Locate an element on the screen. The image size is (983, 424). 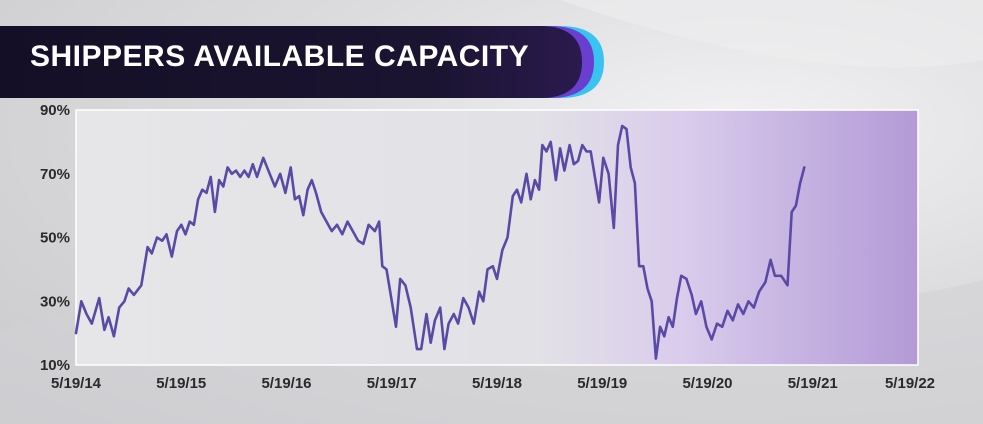
y-tick-label: 50% is located at coordinates (55, 238).